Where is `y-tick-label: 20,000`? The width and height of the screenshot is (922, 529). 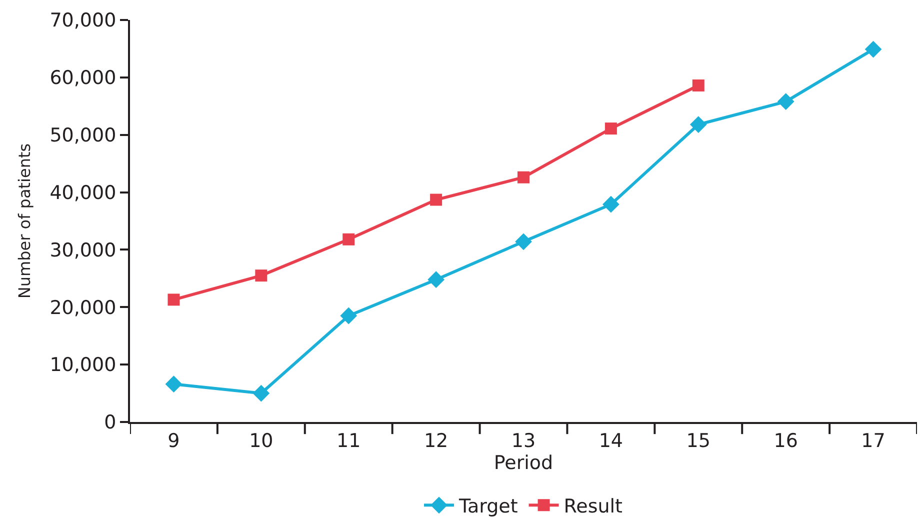
y-tick-label: 20,000 is located at coordinates (83, 307).